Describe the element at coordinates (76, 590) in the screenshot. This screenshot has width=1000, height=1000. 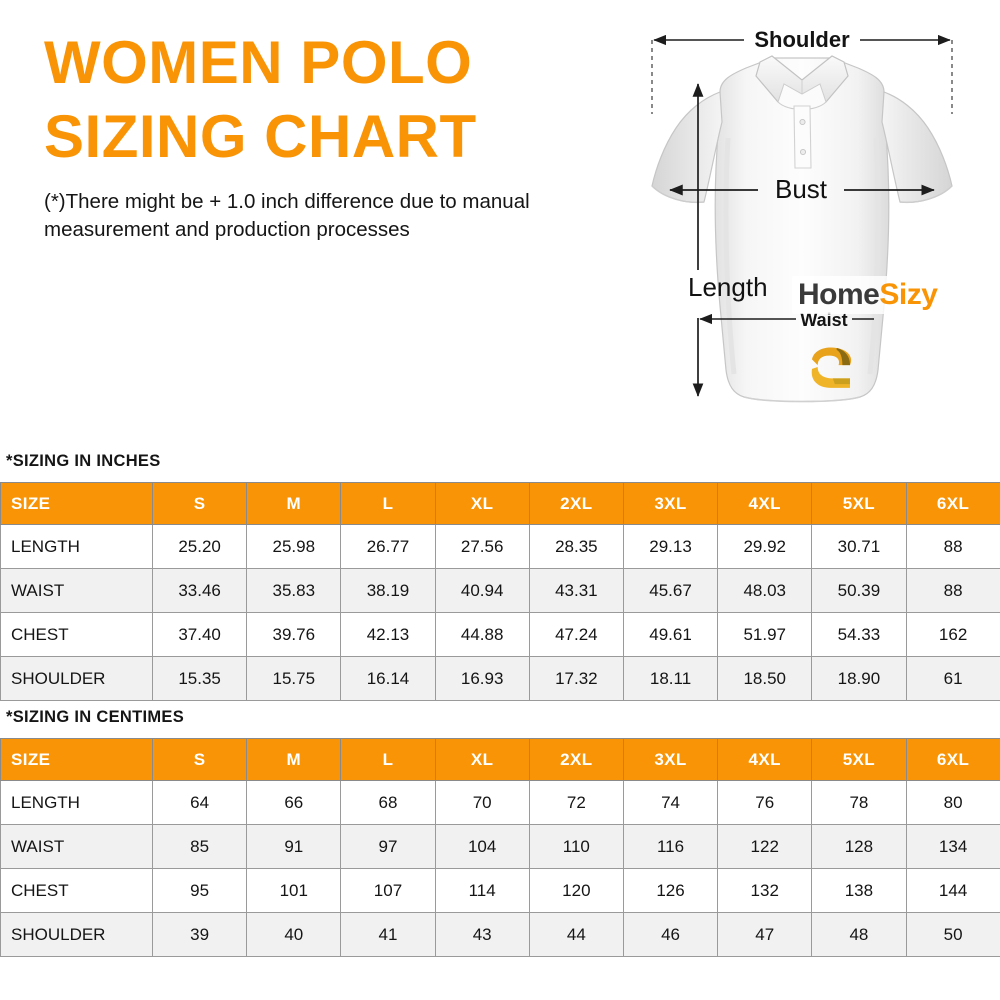
I see `row-label-waist: WAIST` at that location.